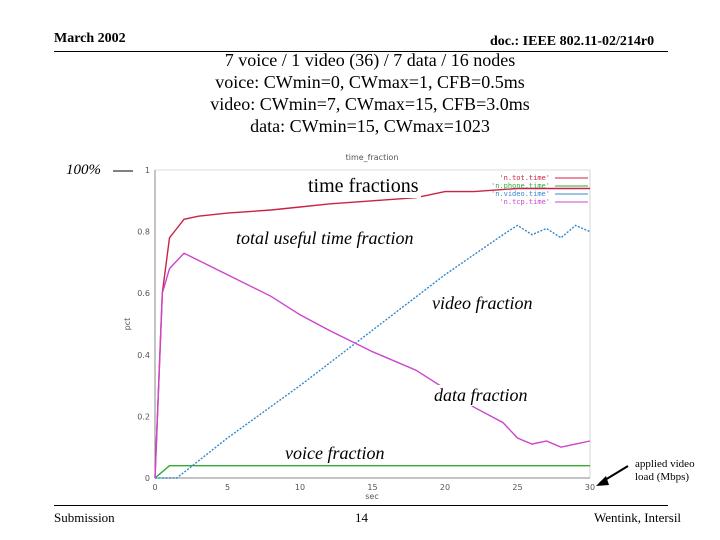 The image size is (720, 540). Describe the element at coordinates (154, 487) in the screenshot. I see `x-tick-label: 0` at that location.